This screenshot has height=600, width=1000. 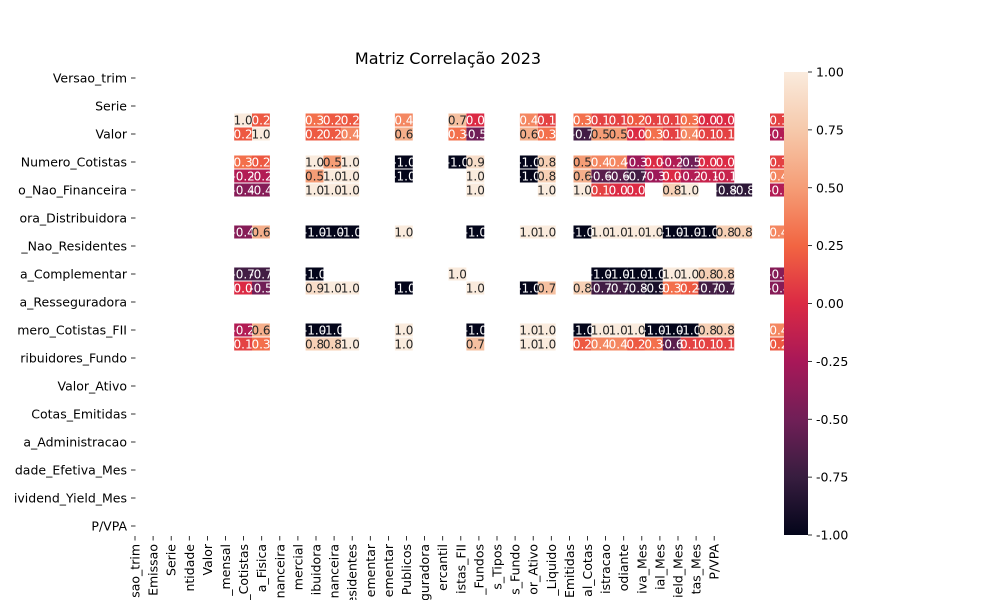 What do you see at coordinates (830, 129) in the screenshot?
I see `colorbar-tick-label: 0.75` at bounding box center [830, 129].